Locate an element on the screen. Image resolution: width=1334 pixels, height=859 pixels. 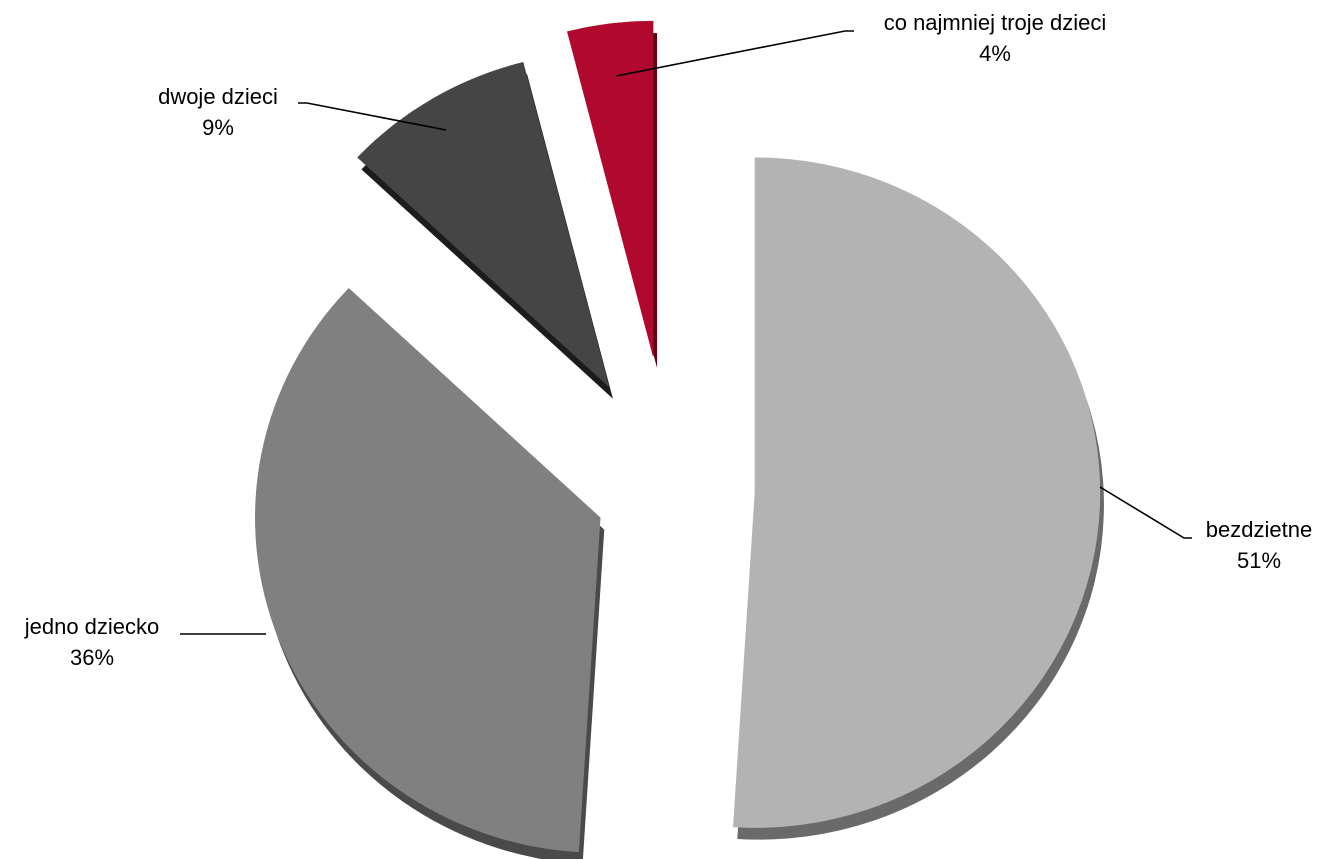
data-label-name-dwoje-dzieci: dwoje dzieci is located at coordinates (218, 96).